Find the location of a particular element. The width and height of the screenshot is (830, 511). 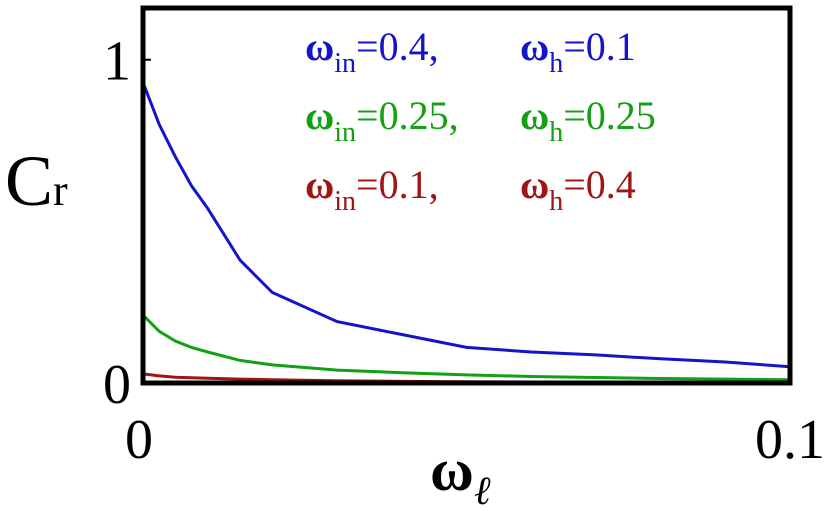

x-axis-label: ωℓ is located at coordinates (460, 474).